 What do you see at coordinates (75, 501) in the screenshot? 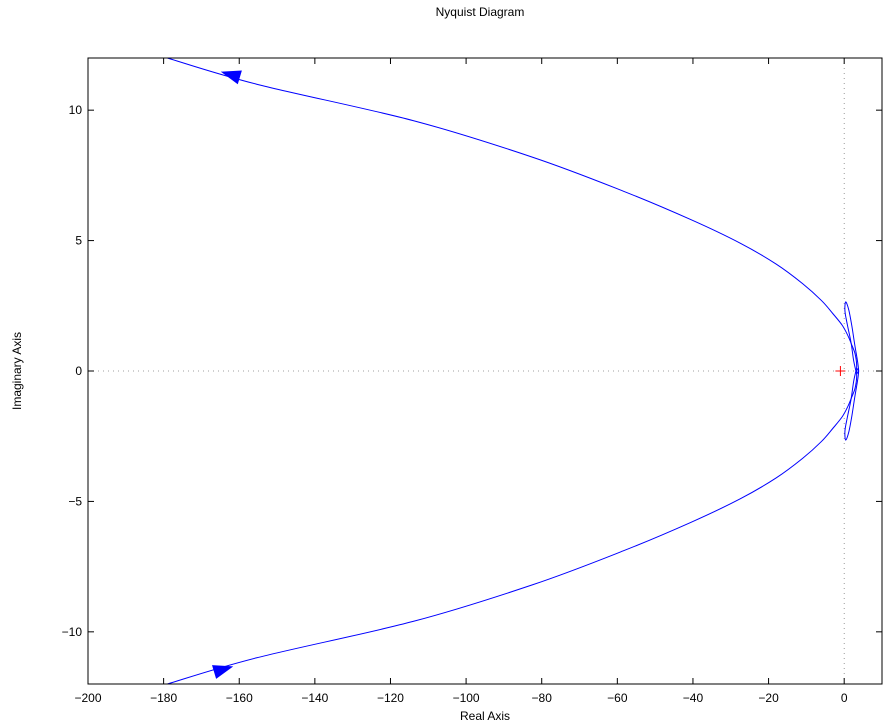
I see `y-tick-label: −5` at bounding box center [75, 501].